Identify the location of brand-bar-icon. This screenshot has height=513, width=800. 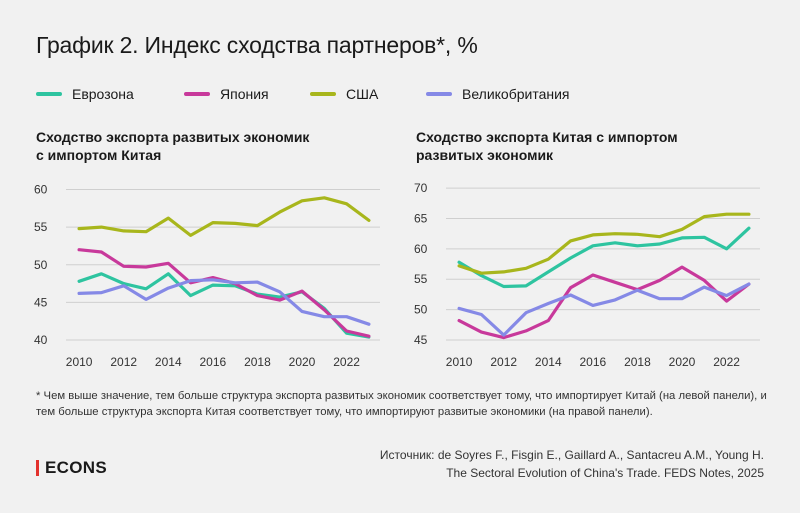
(37, 468).